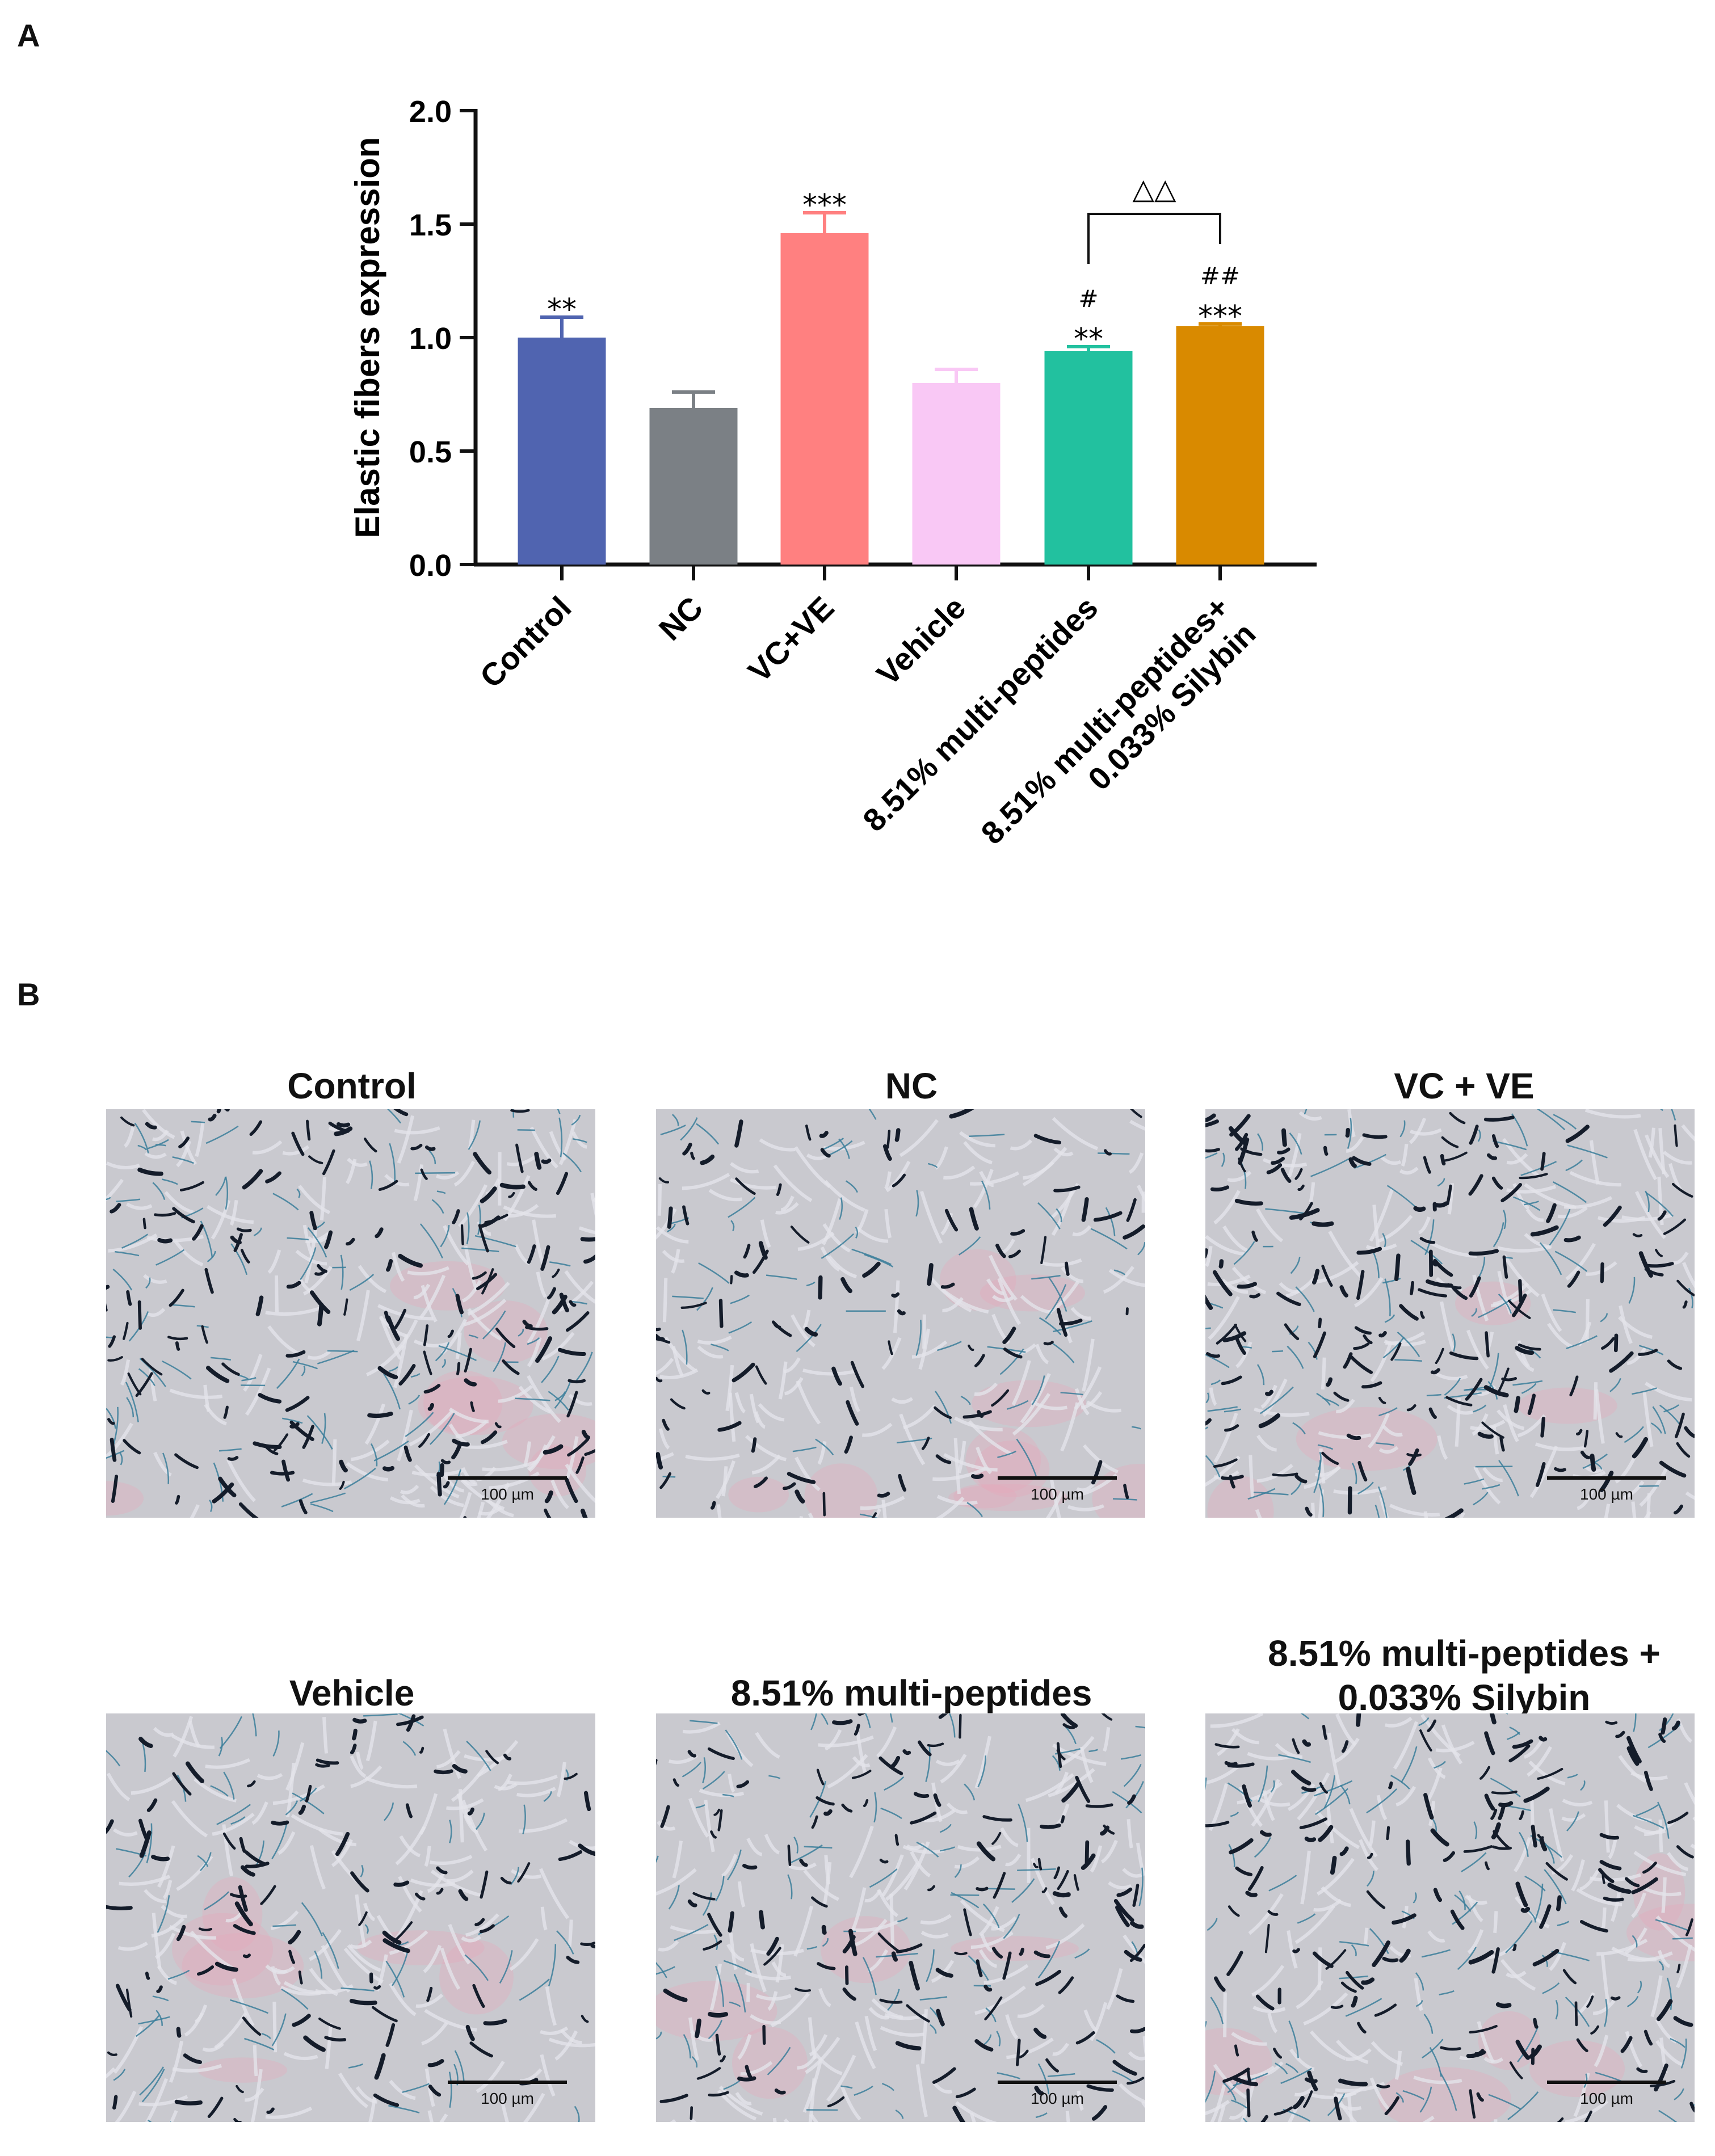 This screenshot has height=2156, width=1715. I want to click on comparison-label: △△, so click(1154, 189).